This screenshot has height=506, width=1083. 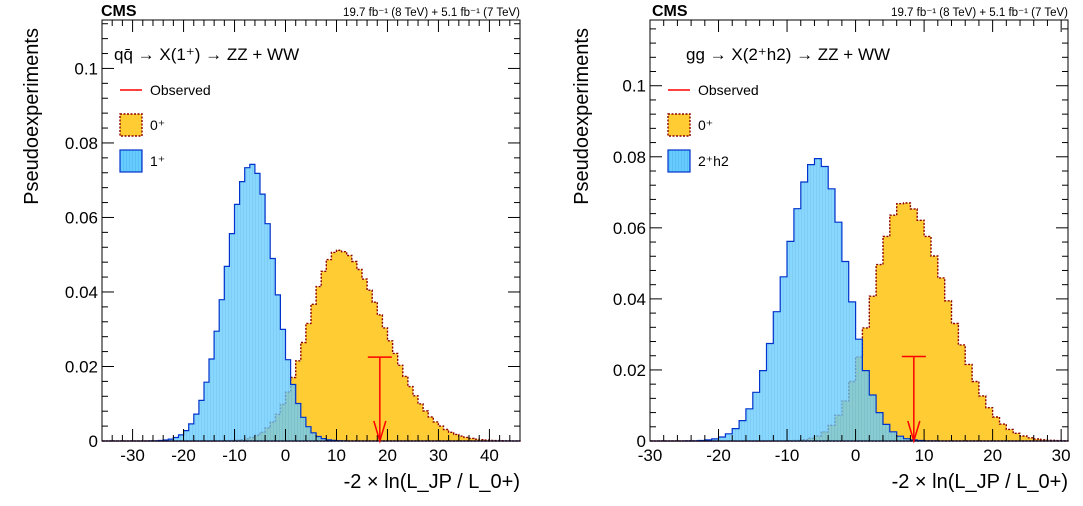 I want to click on signal-histogram, so click(x=311, y=345).